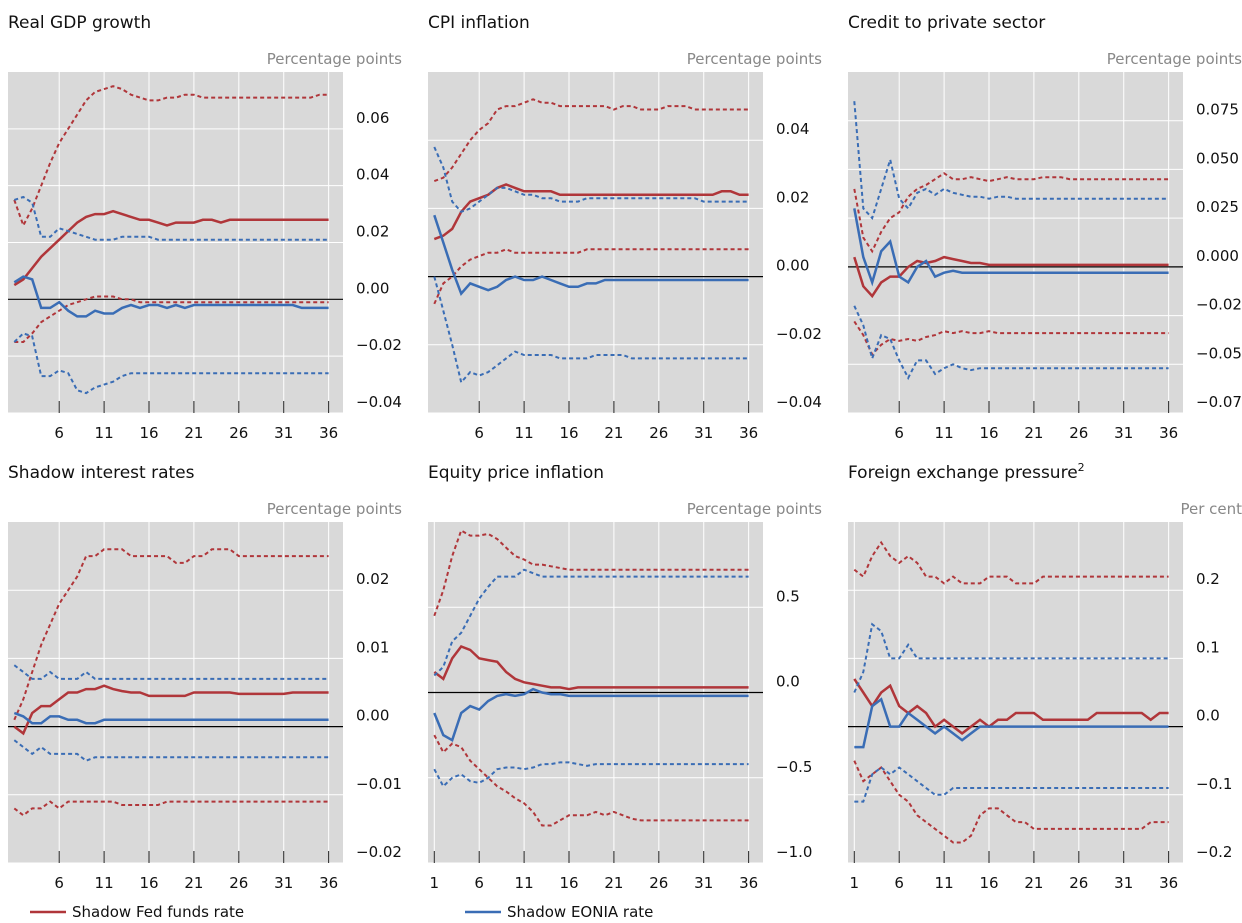  I want to click on y-tick-label: 0.075, so click(1217, 110).